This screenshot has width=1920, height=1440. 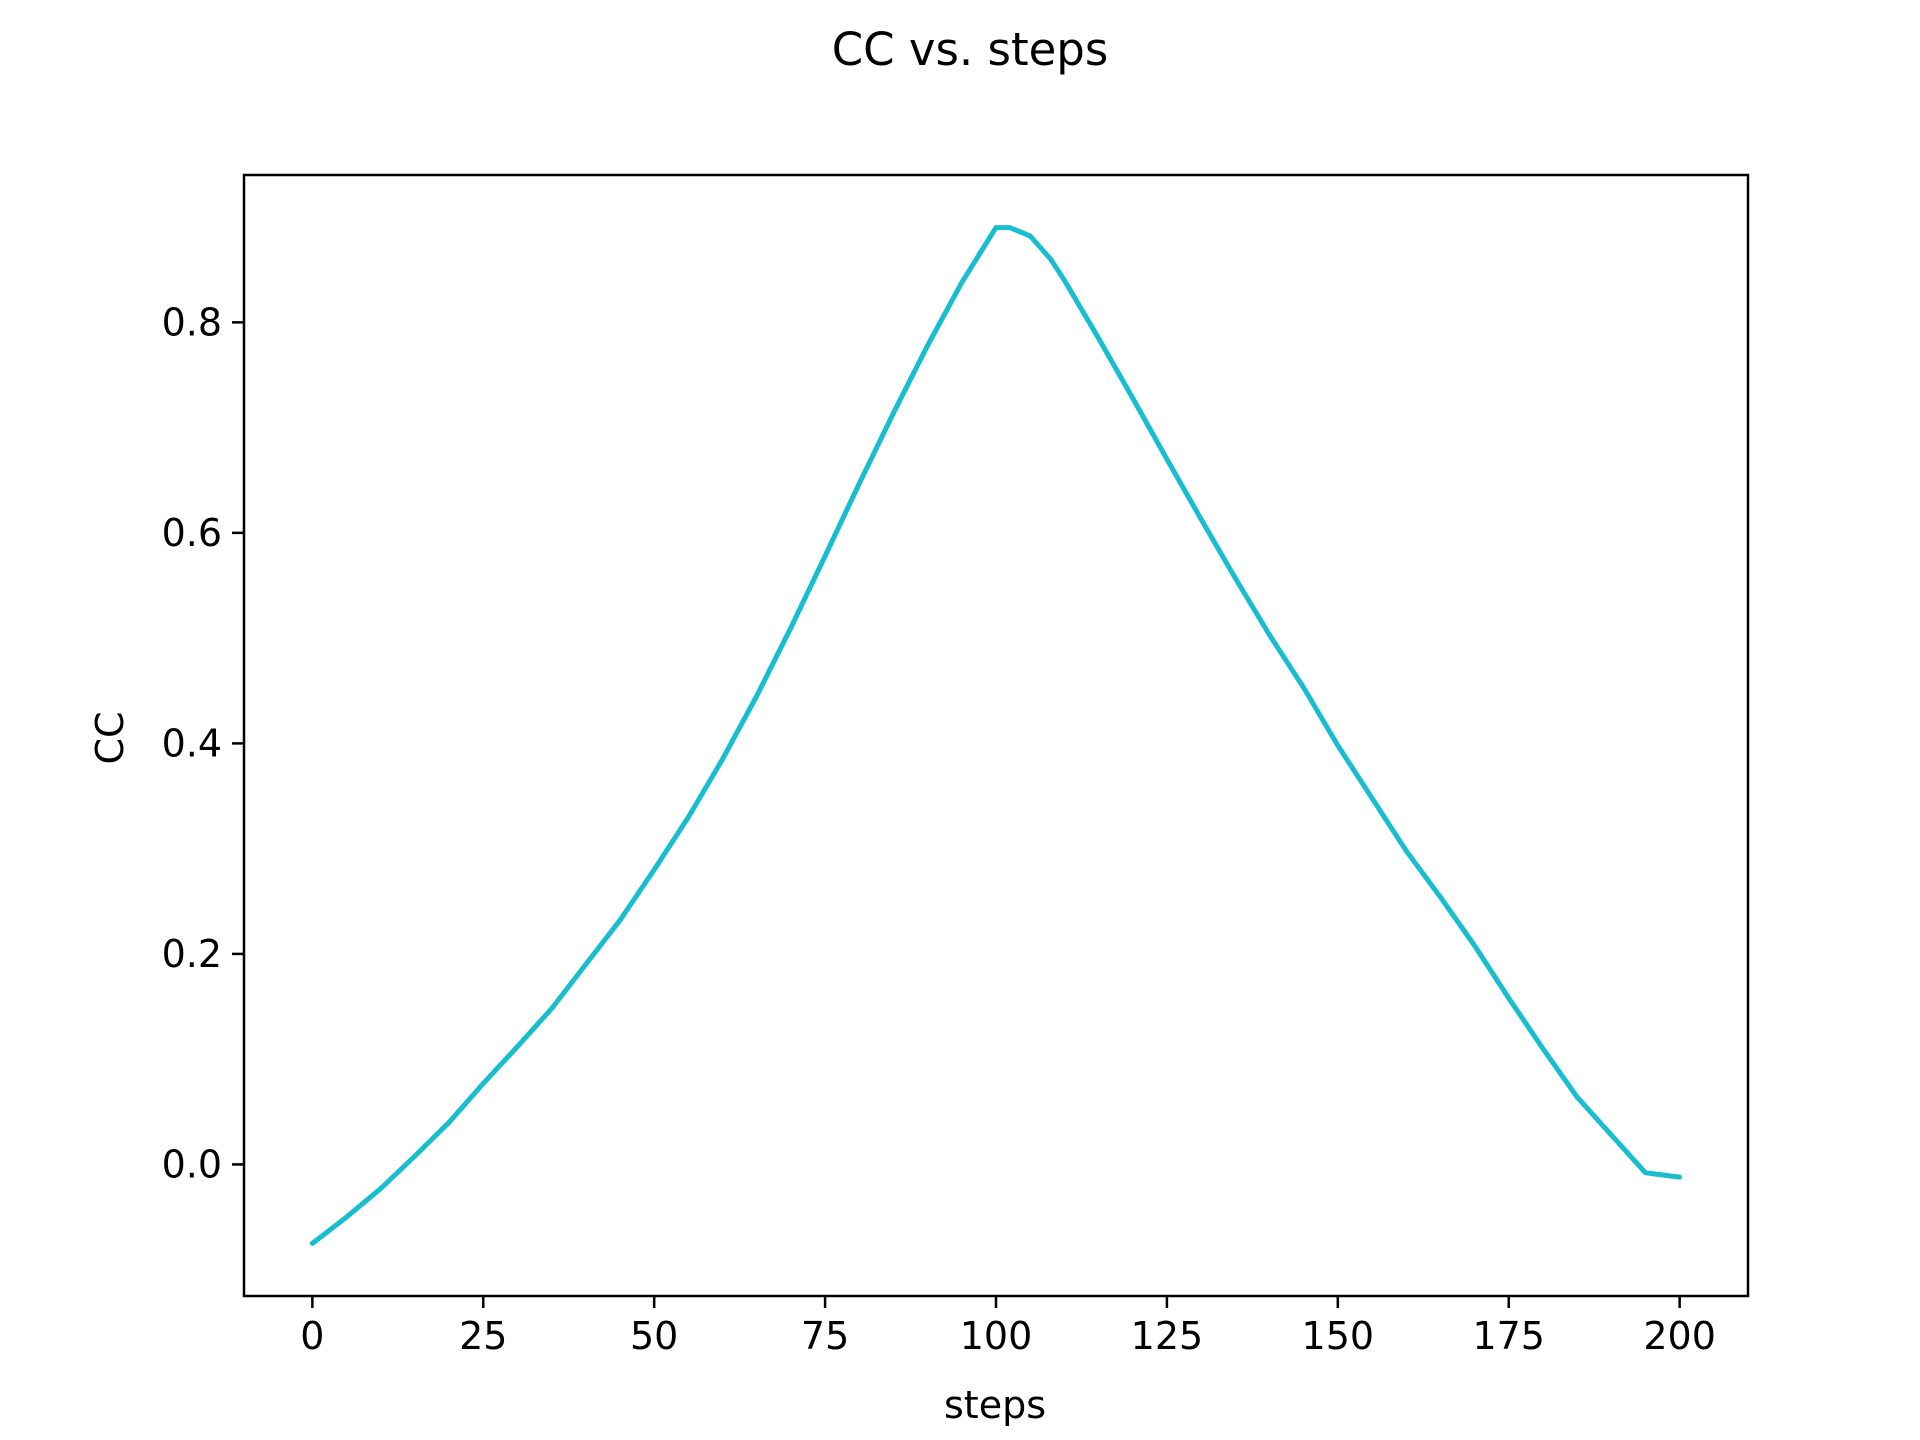 I want to click on y-tick-label: 0.8, so click(x=192, y=322).